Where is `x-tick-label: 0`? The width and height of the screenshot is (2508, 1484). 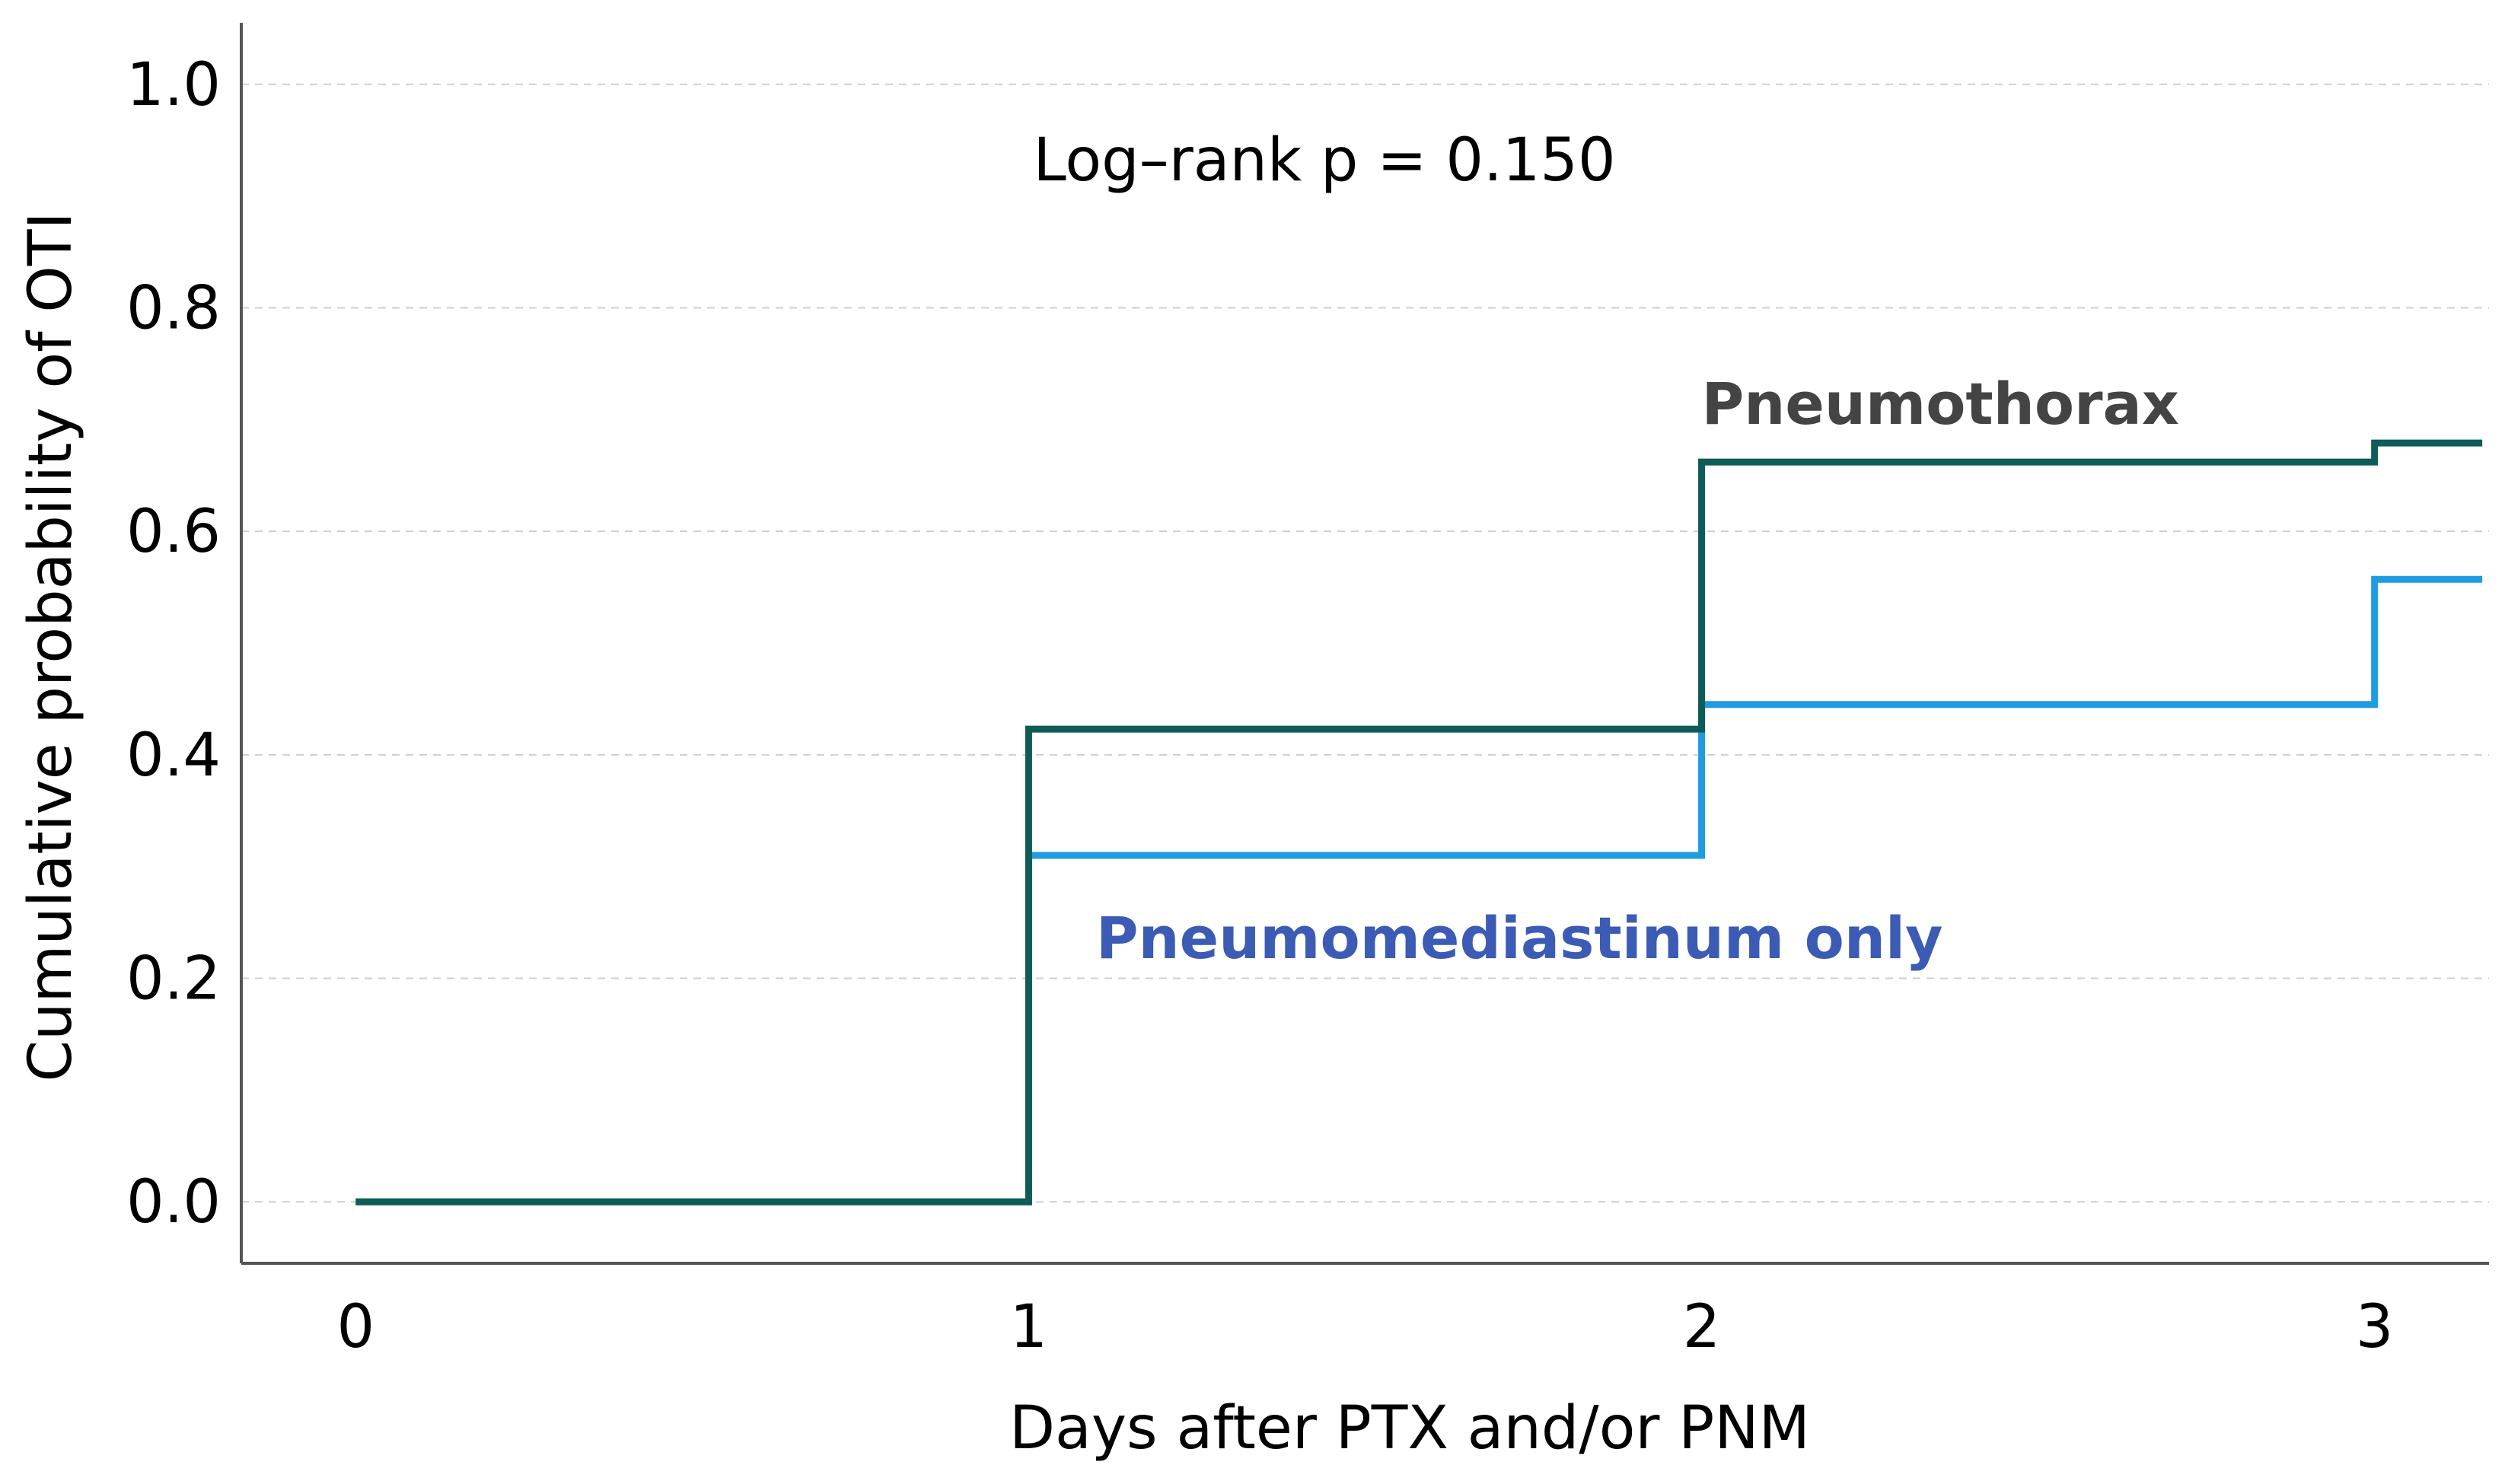 x-tick-label: 0 is located at coordinates (355, 1327).